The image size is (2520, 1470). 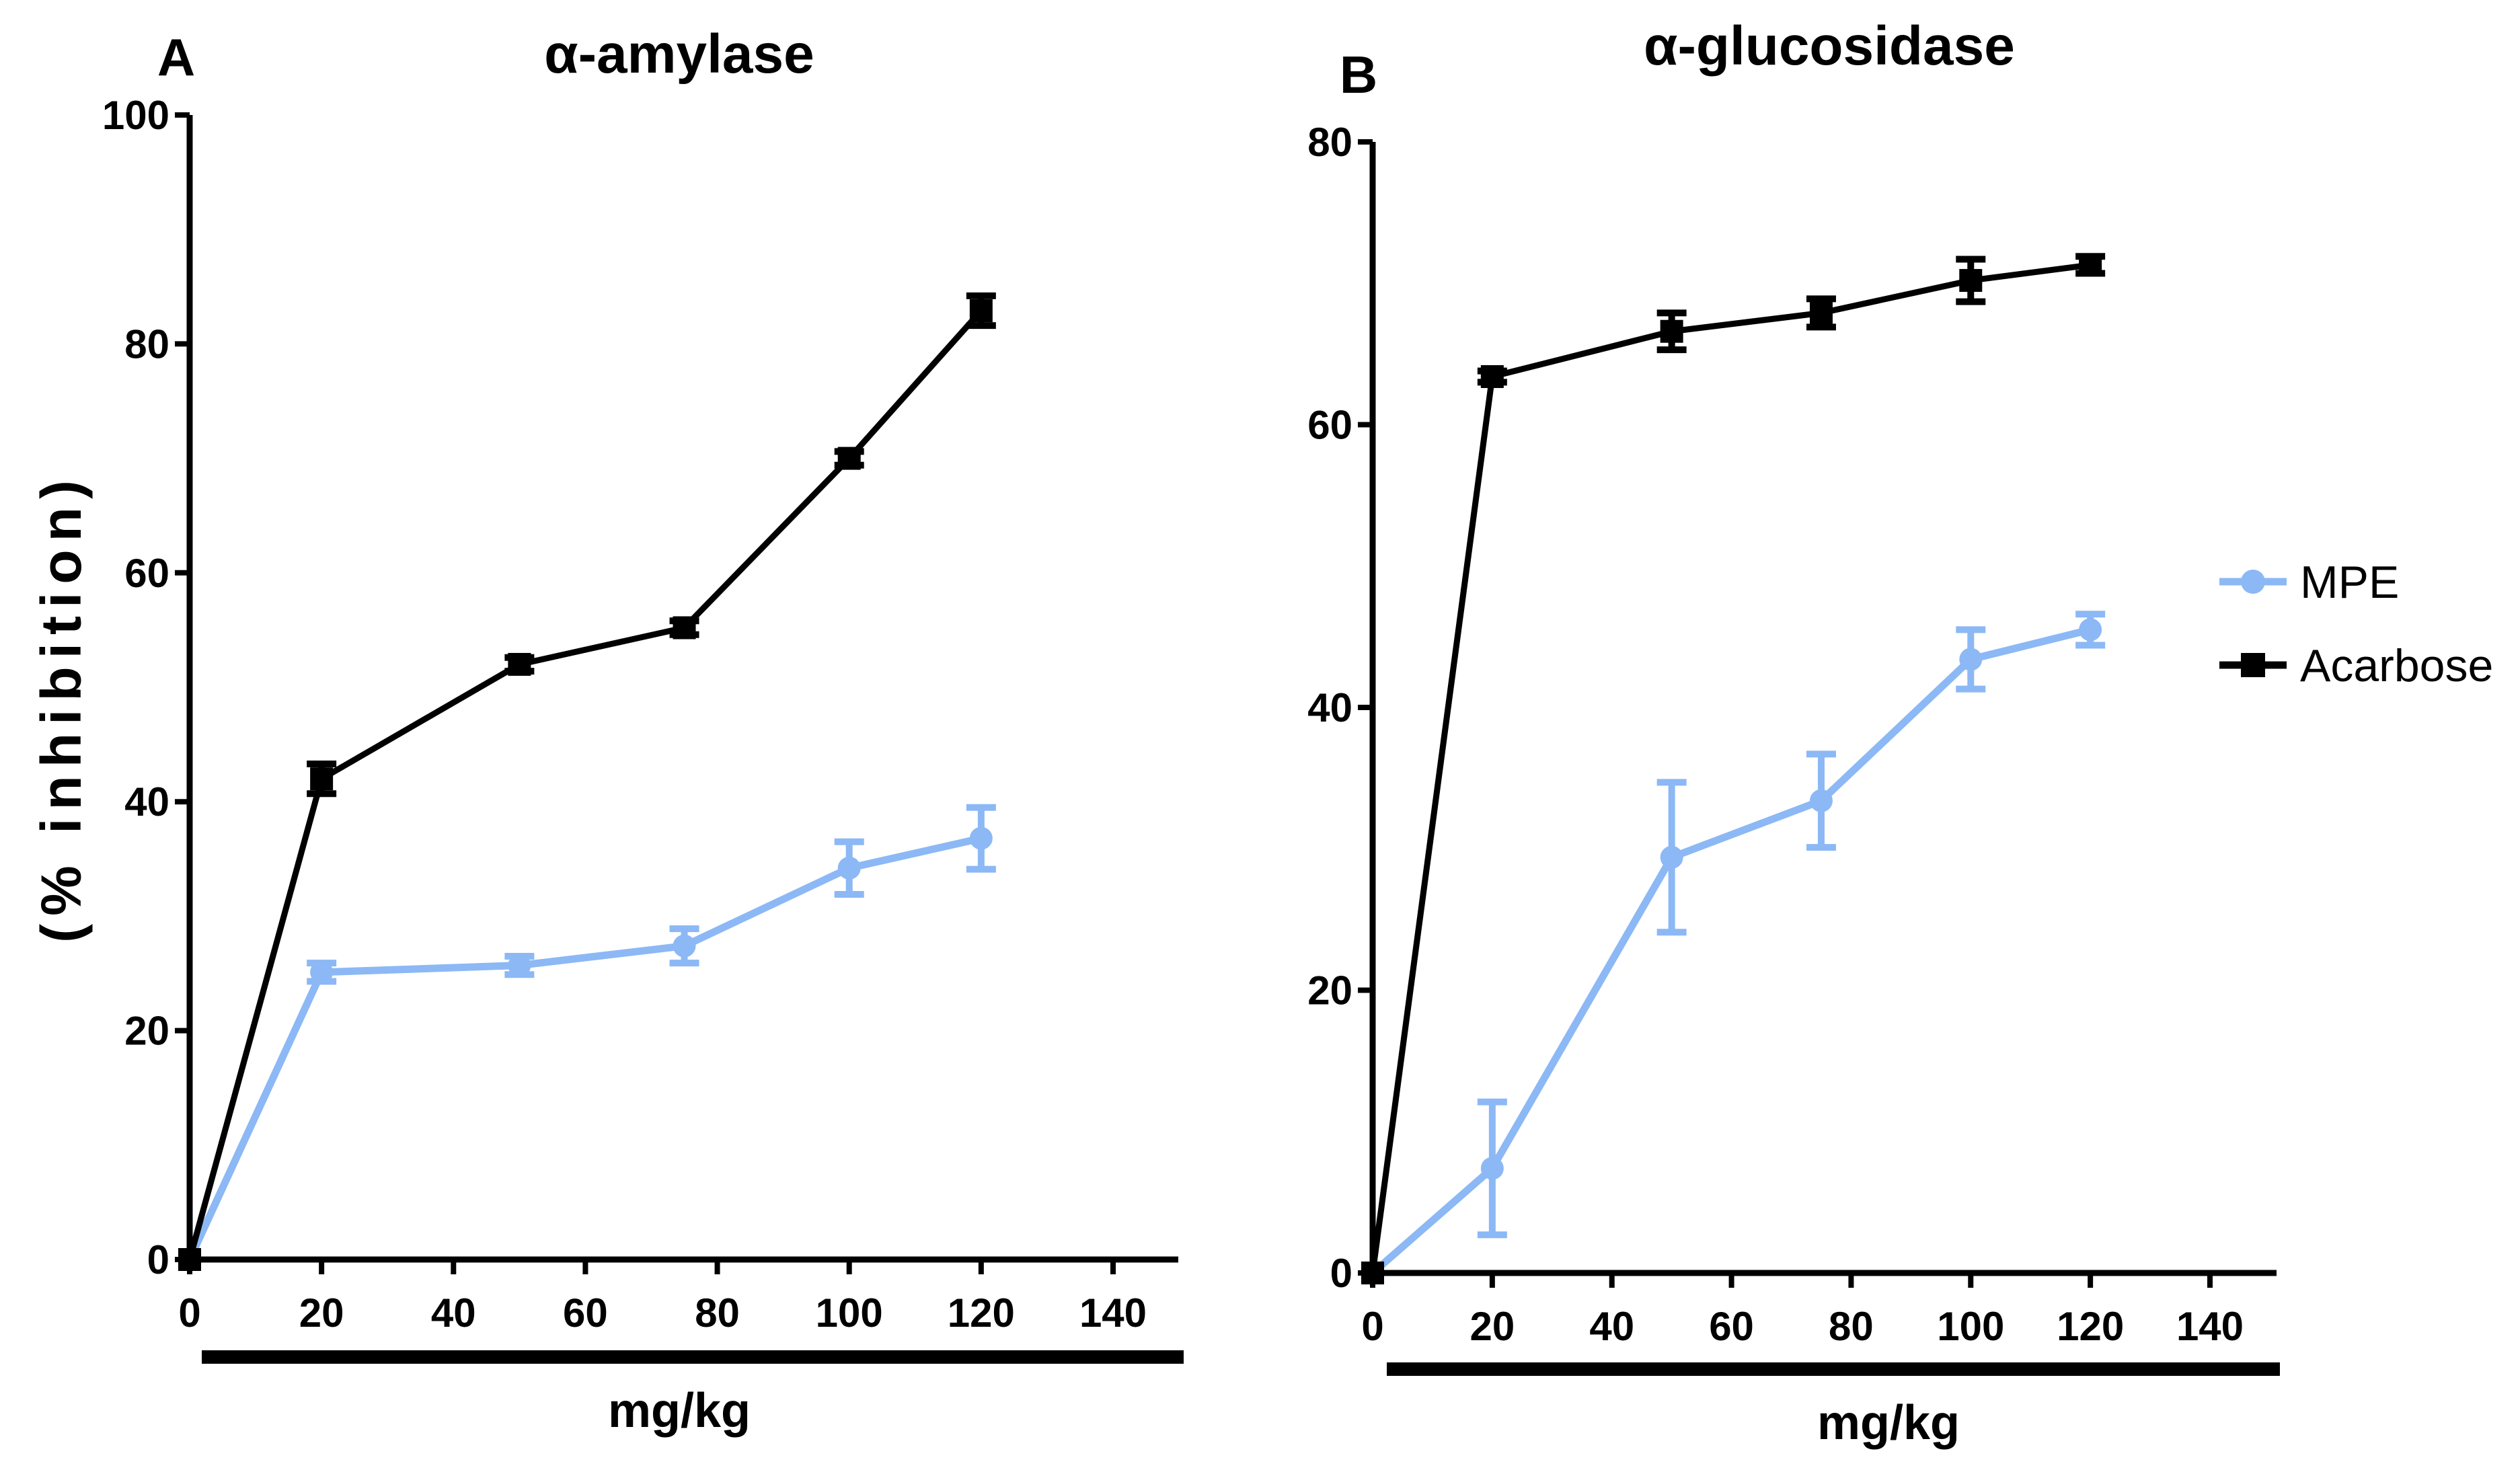 I want to click on panel-label-b: B, so click(x=1358, y=74).